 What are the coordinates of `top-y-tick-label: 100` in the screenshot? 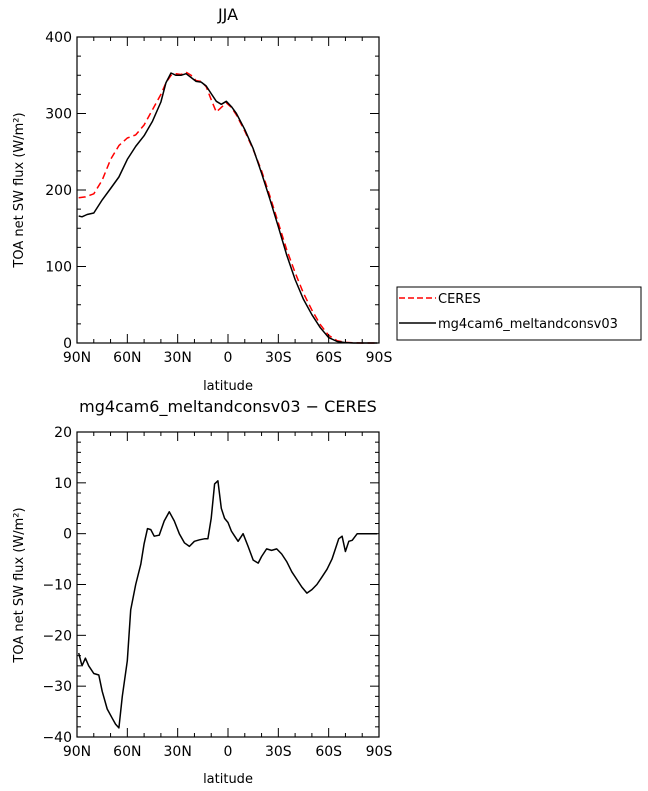 It's located at (58, 268).